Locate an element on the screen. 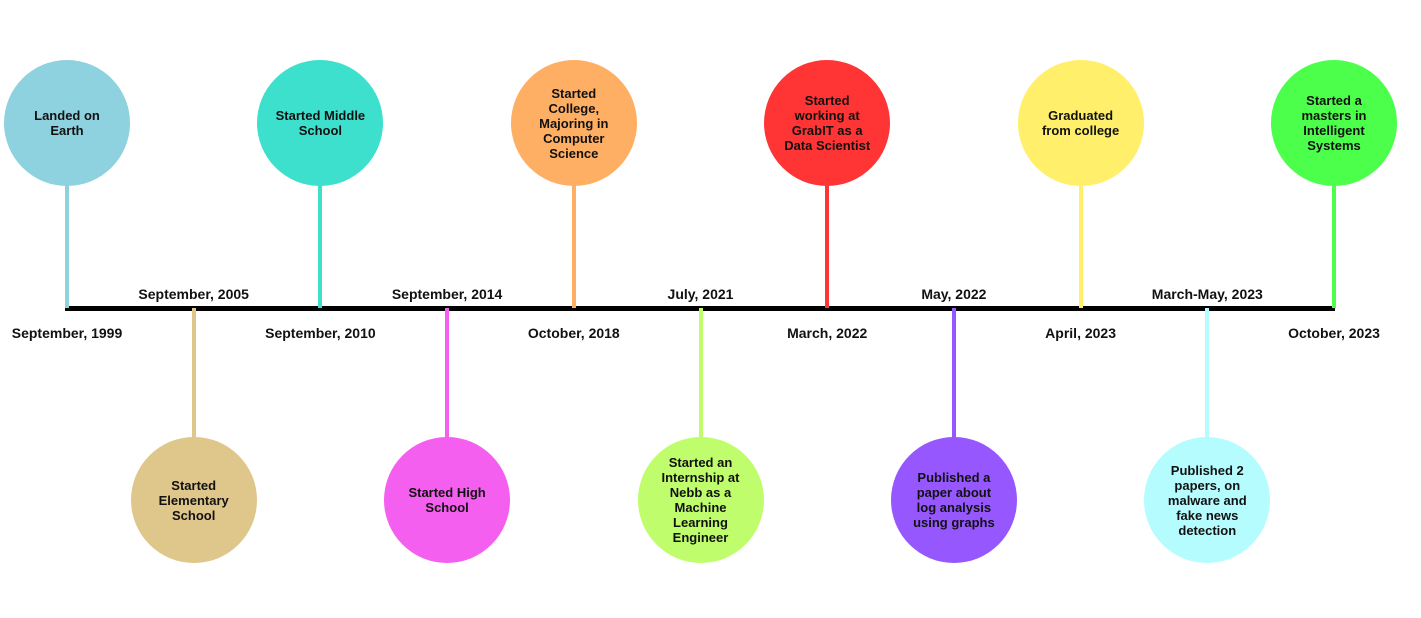 The height and width of the screenshot is (618, 1421). event-description: Started Elementary School is located at coordinates (193, 500).